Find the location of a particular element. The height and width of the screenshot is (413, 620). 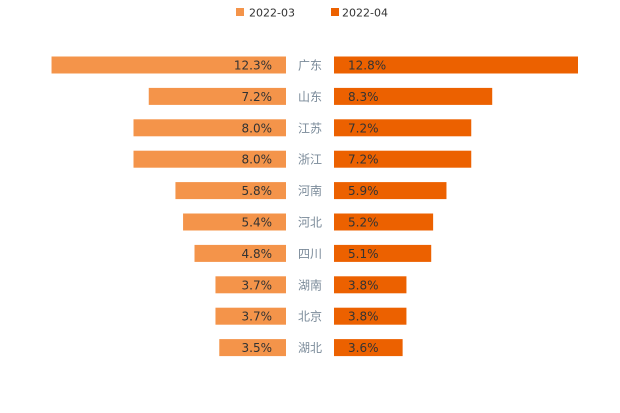

category-label: 湖南 is located at coordinates (310, 284).